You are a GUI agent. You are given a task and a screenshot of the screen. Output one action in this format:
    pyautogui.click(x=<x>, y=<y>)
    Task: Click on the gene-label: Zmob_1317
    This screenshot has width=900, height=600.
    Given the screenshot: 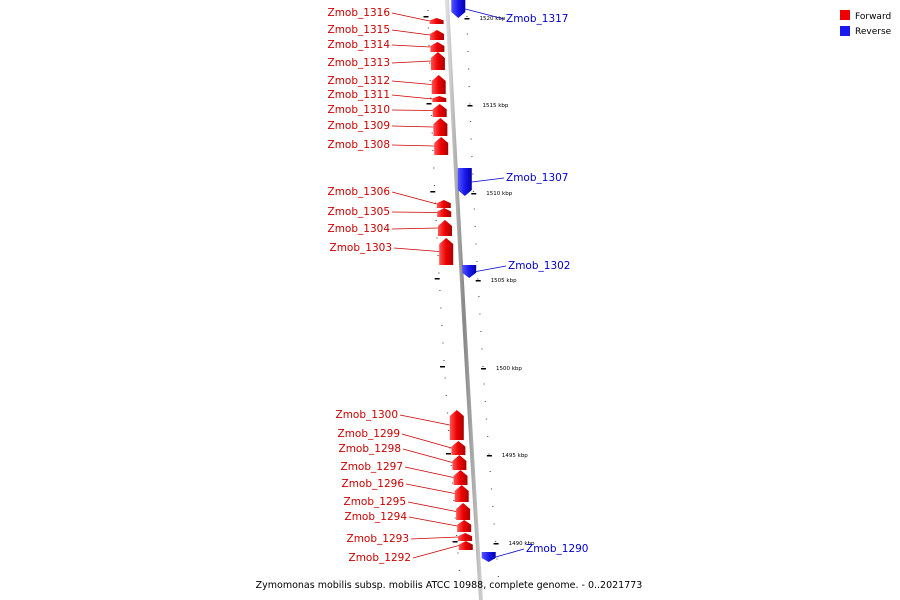 What is the action you would take?
    pyautogui.click(x=537, y=19)
    